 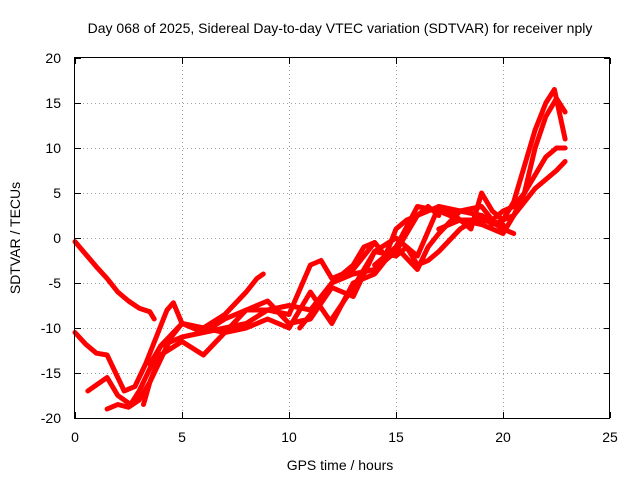 What do you see at coordinates (182, 437) in the screenshot?
I see `x-tick-label: 5` at bounding box center [182, 437].